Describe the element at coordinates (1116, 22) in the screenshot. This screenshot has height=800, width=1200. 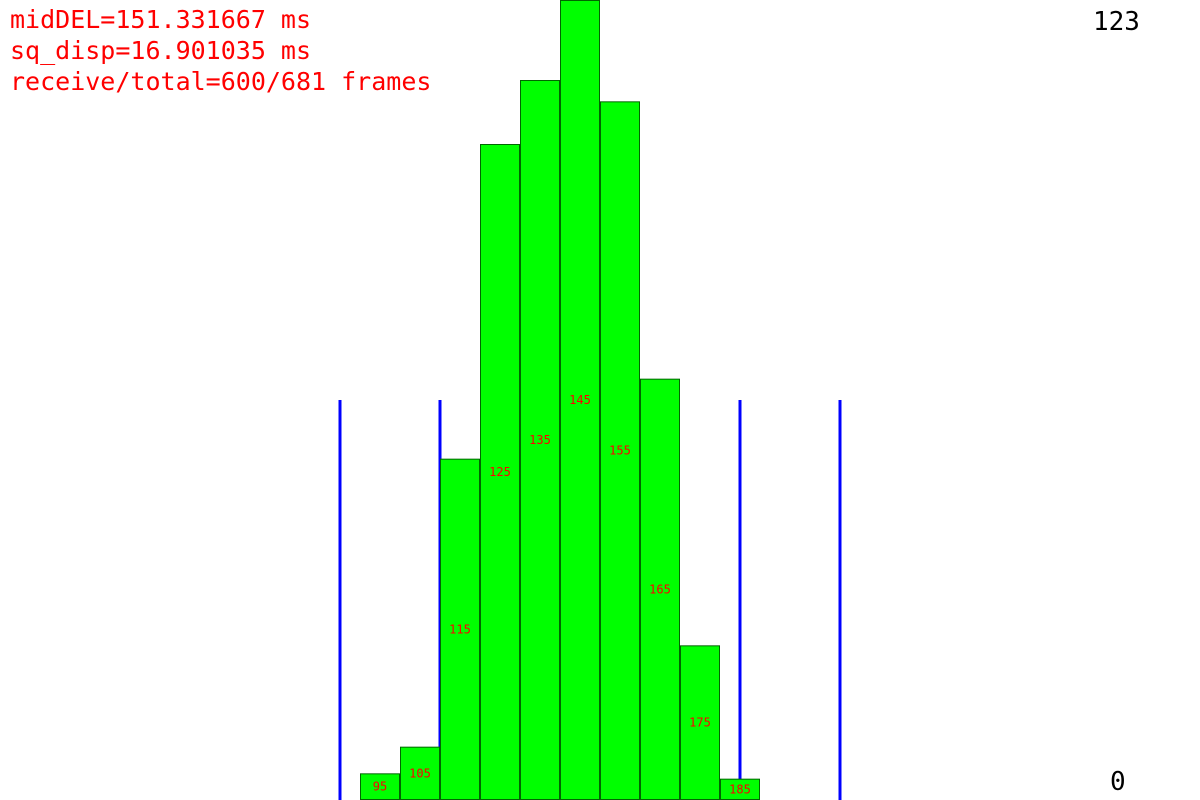
I see `axis-label-top: 123` at that location.